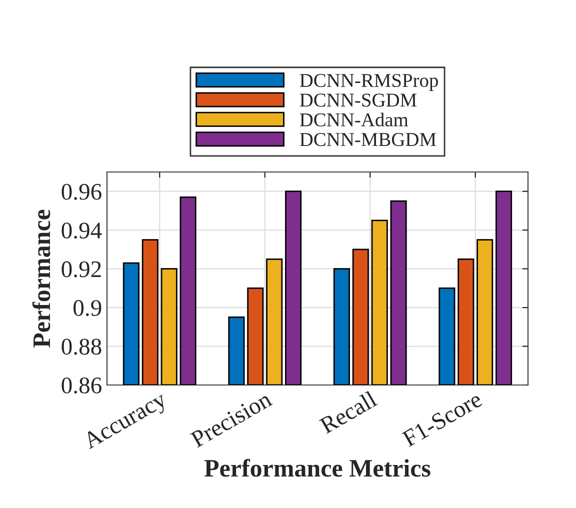 This screenshot has height=508, width=576. What do you see at coordinates (82, 230) in the screenshot?
I see `y-tick-label: 0.94` at bounding box center [82, 230].